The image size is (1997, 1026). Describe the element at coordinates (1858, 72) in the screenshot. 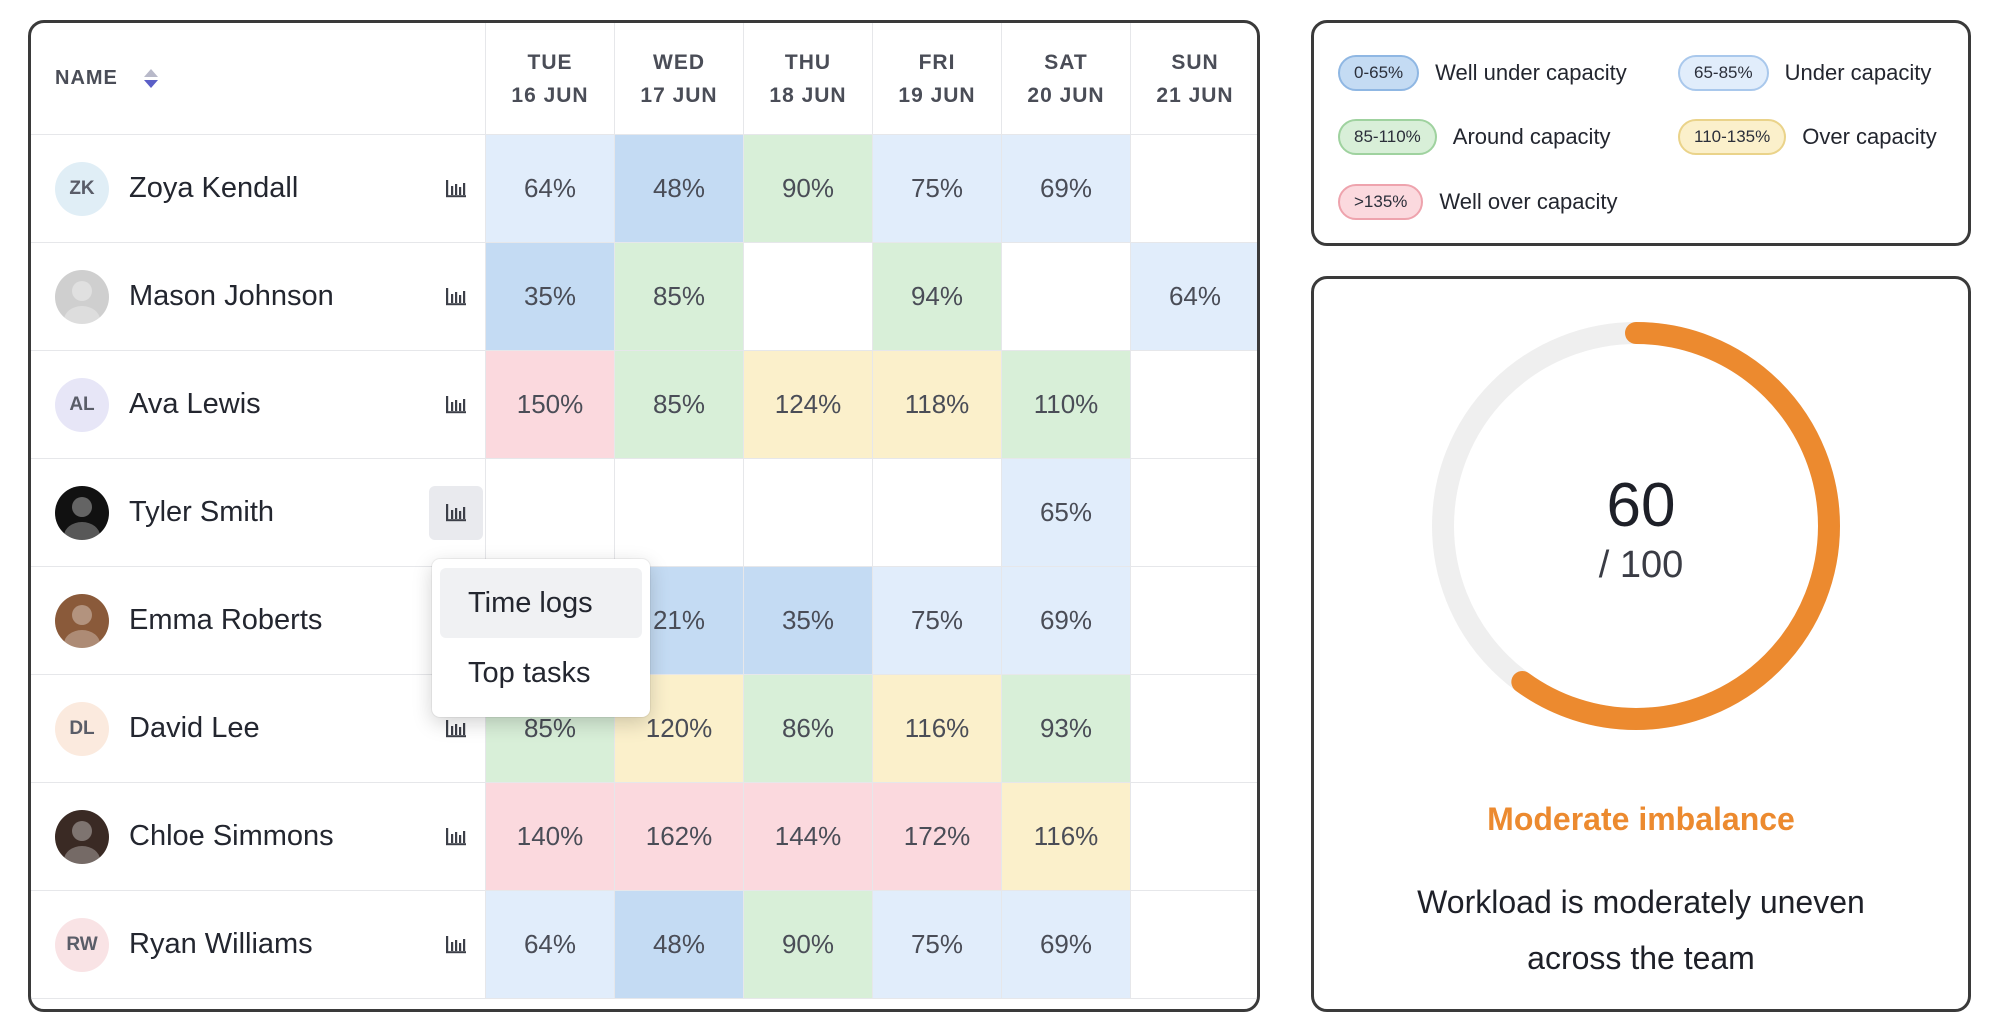

I see `legend-label: Under capacity` at that location.